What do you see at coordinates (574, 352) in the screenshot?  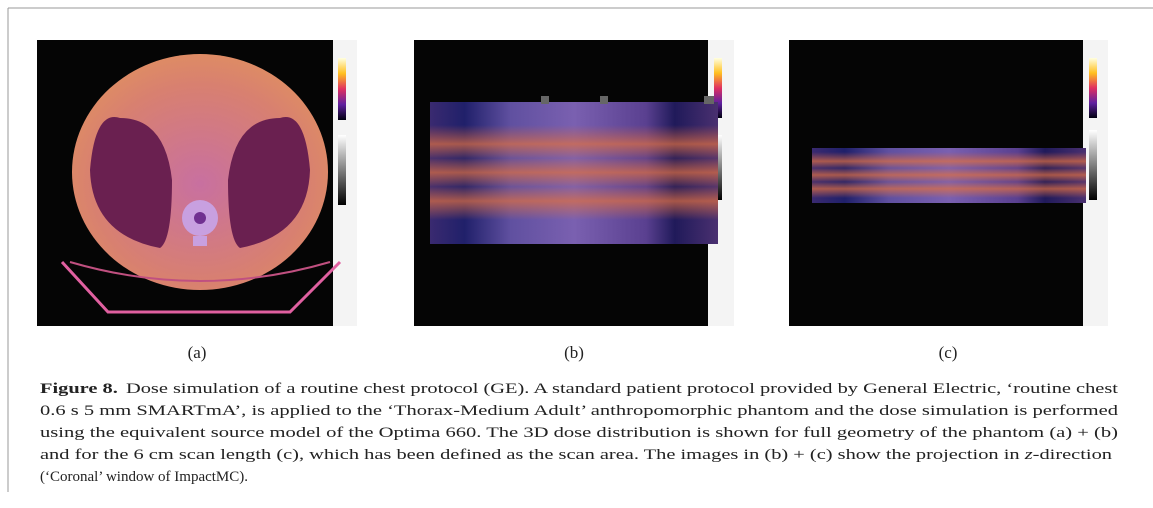 I see `panel-label: (b)` at bounding box center [574, 352].